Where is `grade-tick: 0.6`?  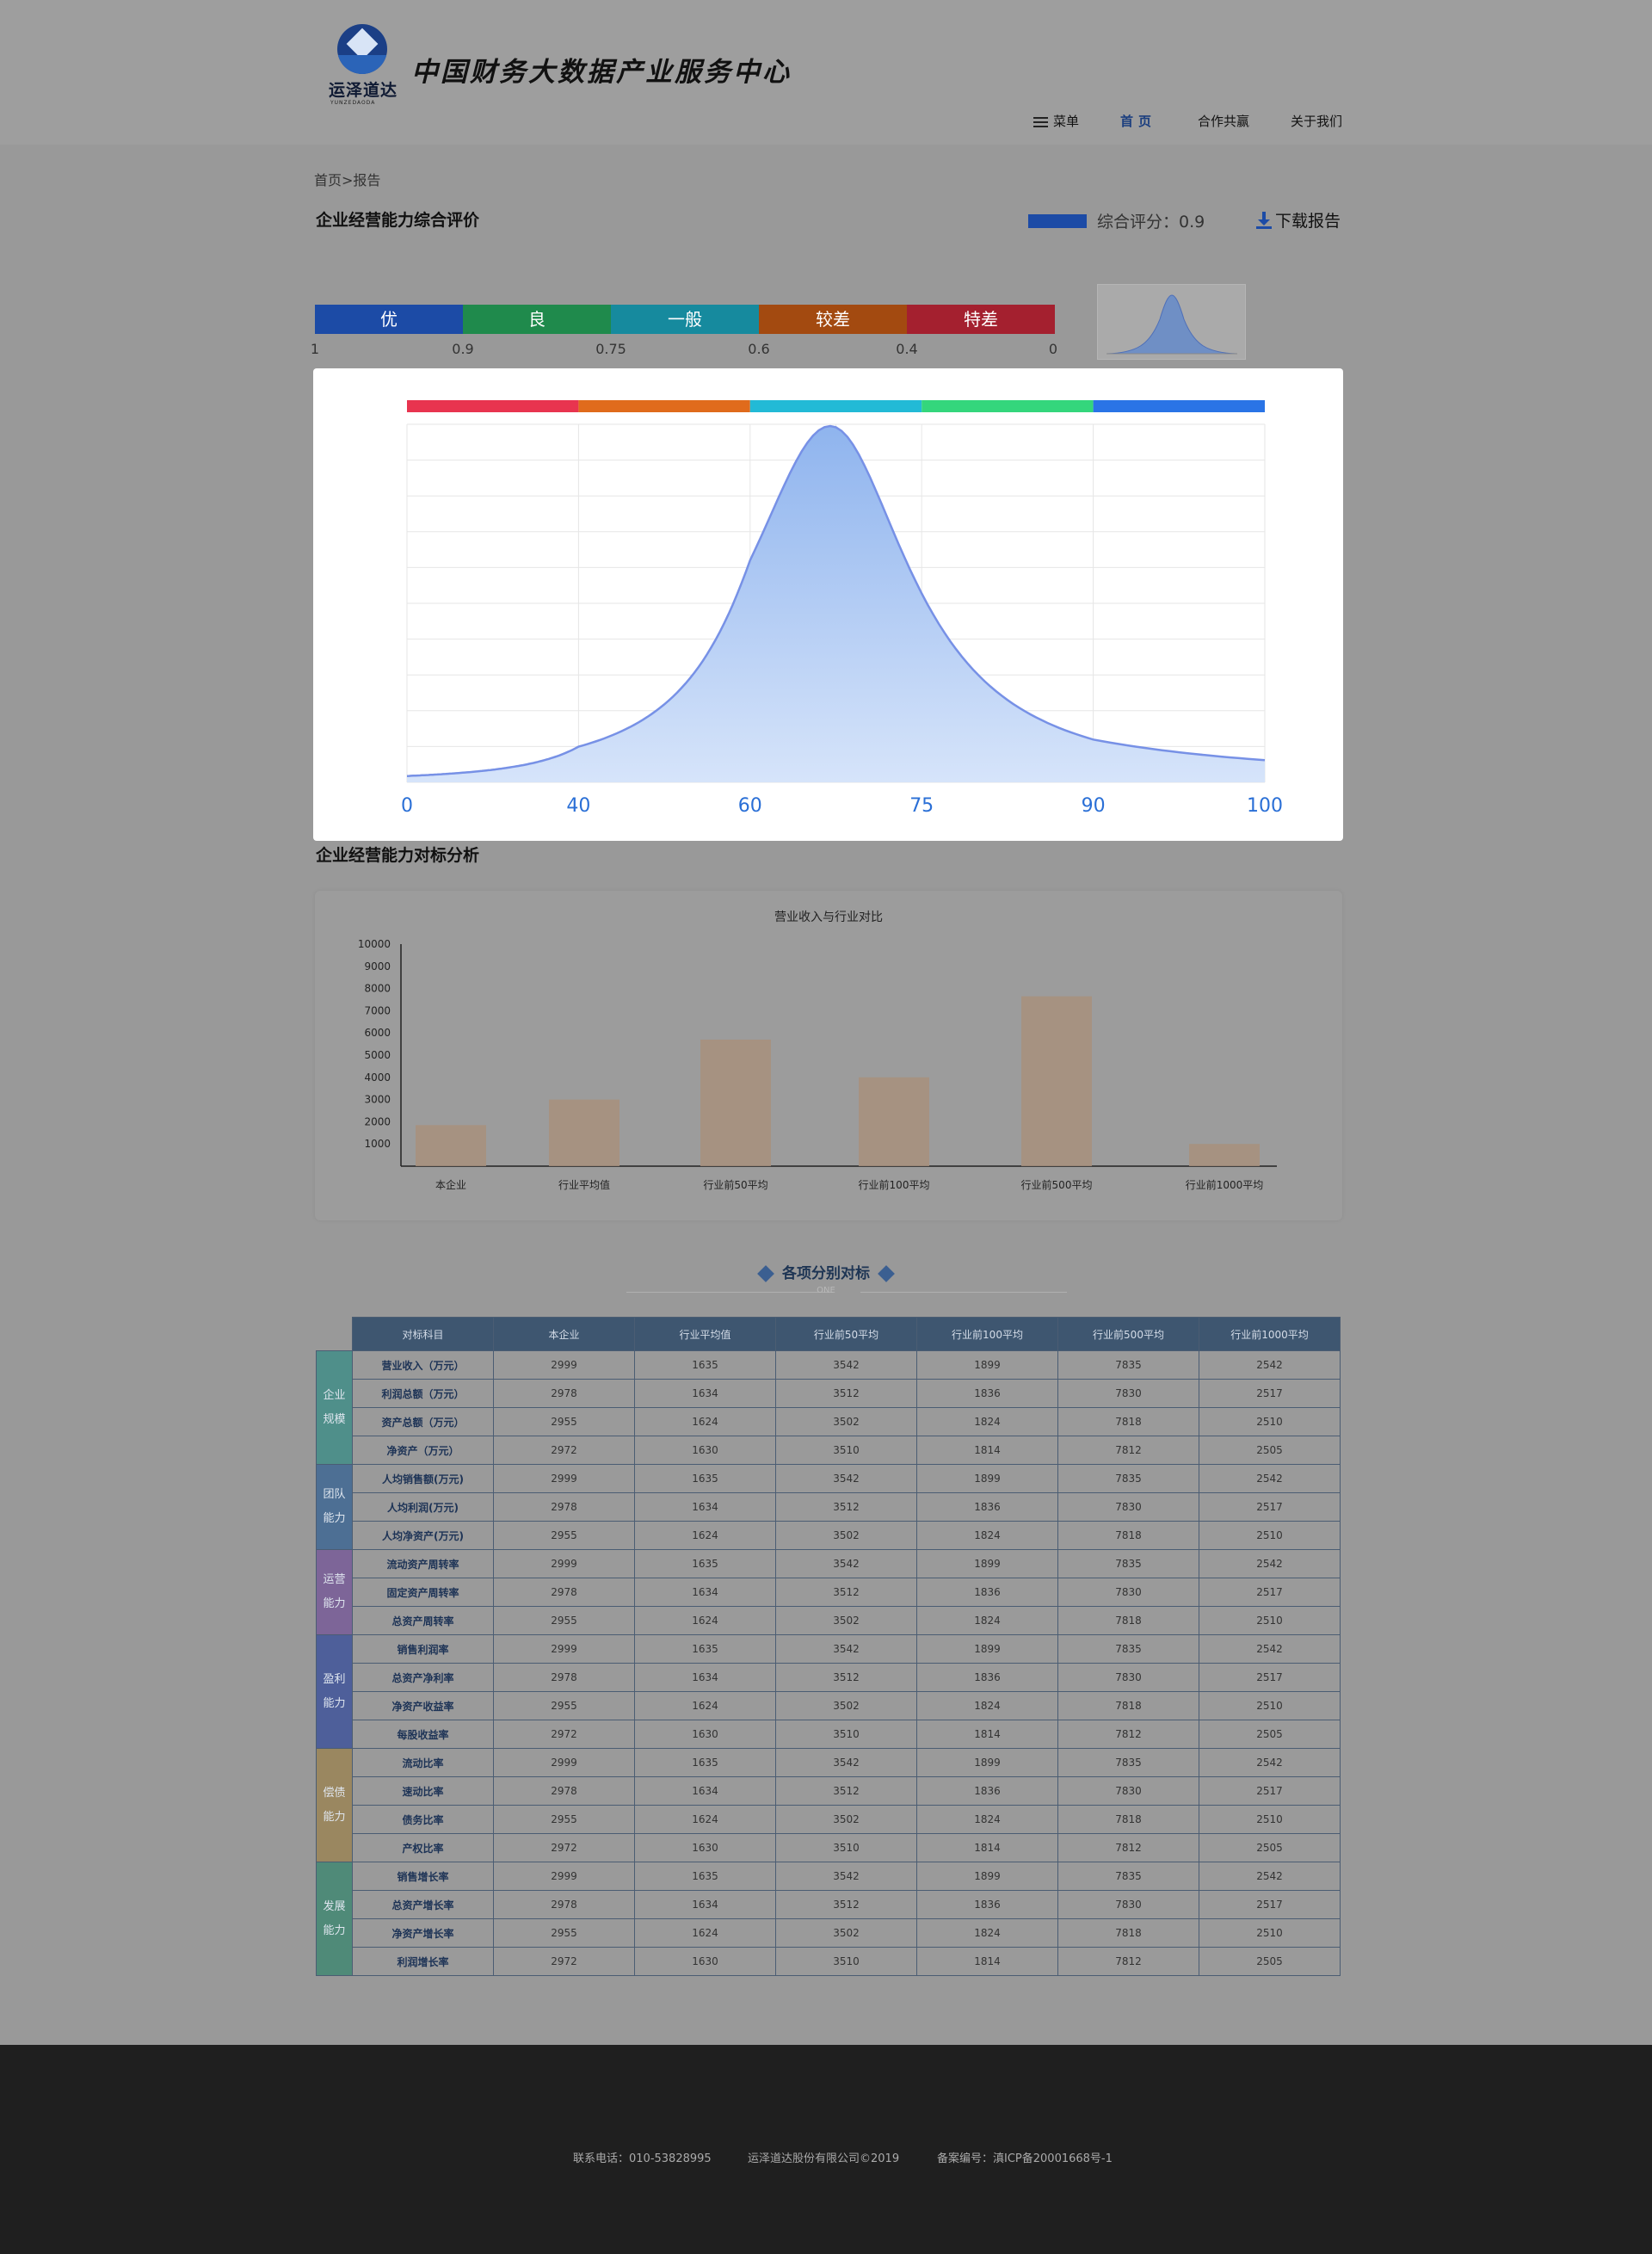
grade-tick: 0.6 is located at coordinates (759, 349).